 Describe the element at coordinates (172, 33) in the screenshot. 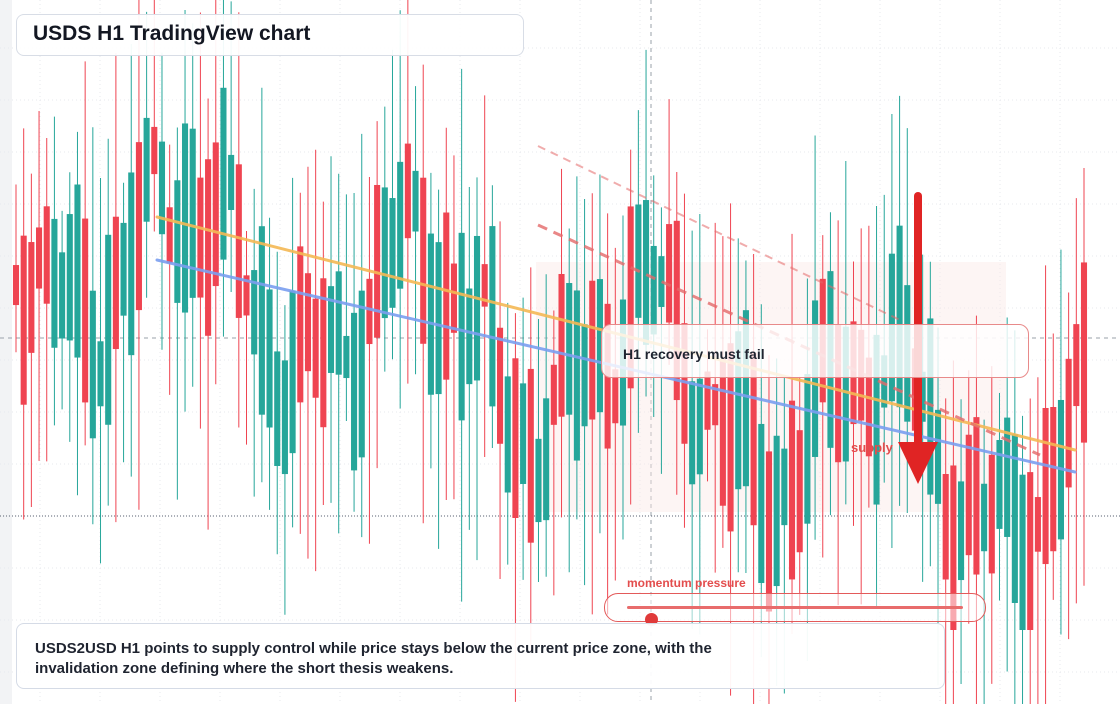

I see `chart-title: USDS H1 TradingView chart` at that location.